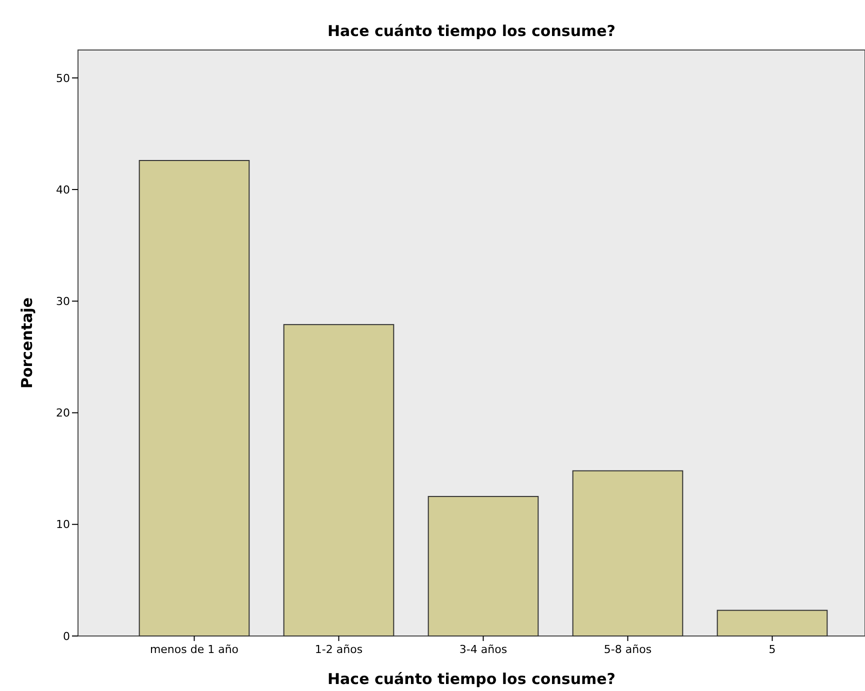 The height and width of the screenshot is (691, 865). Describe the element at coordinates (63, 413) in the screenshot. I see `y-tick-label: 20` at that location.